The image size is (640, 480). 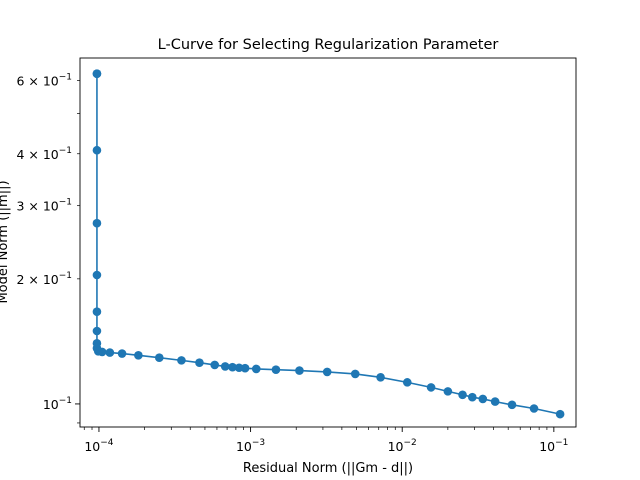 What do you see at coordinates (553, 446) in the screenshot?
I see `x-tick-label: 10⁻¹` at bounding box center [553, 446].